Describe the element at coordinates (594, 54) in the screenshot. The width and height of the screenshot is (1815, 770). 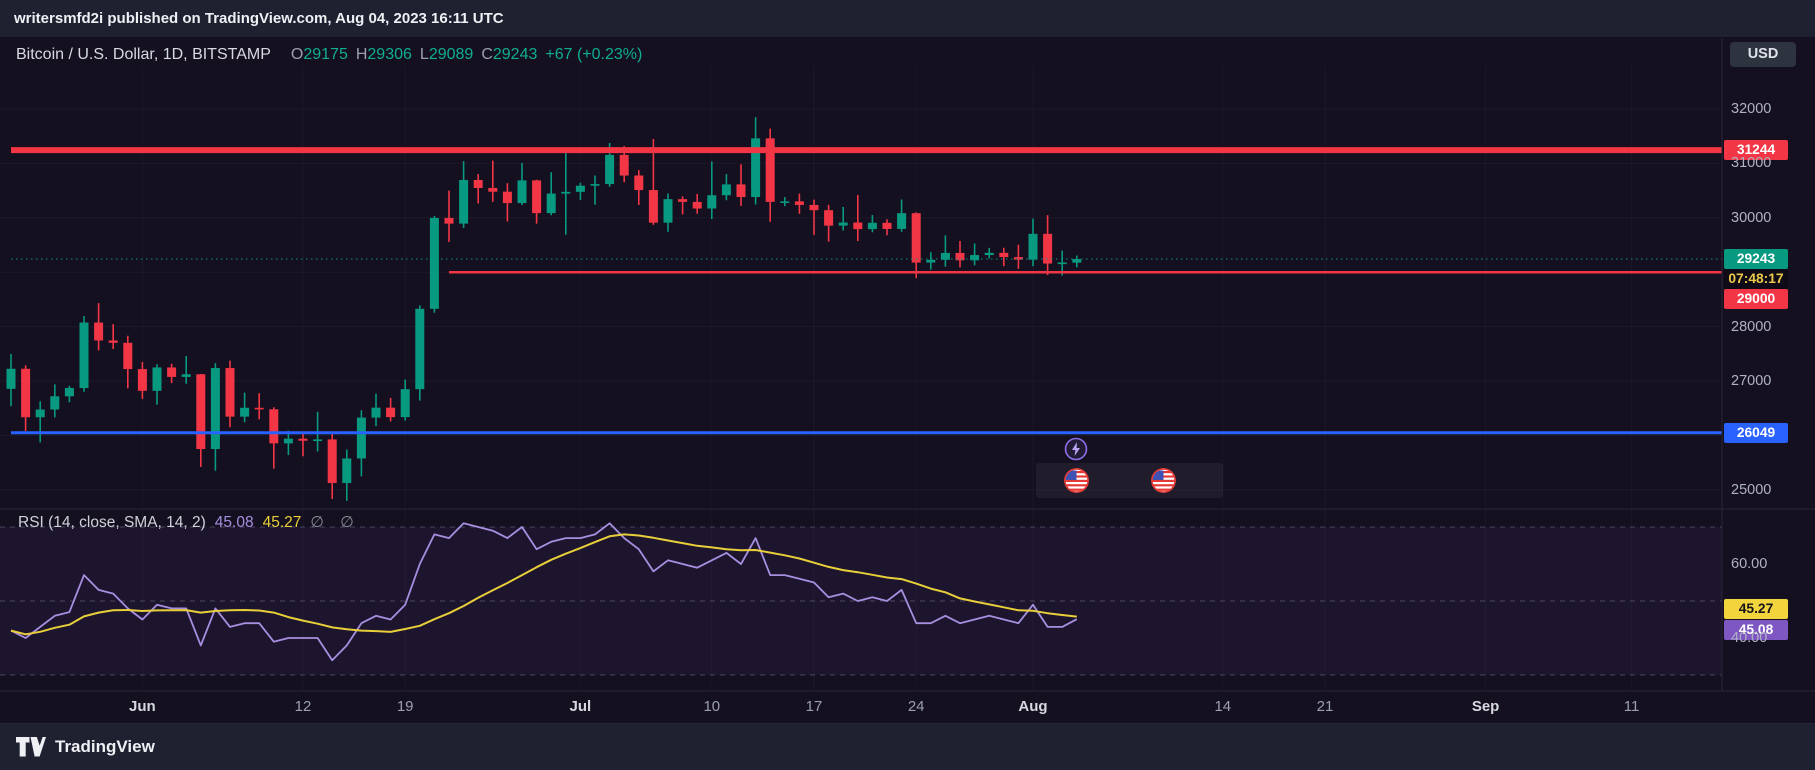
I see `change-value: +67 (+0.23%)` at that location.